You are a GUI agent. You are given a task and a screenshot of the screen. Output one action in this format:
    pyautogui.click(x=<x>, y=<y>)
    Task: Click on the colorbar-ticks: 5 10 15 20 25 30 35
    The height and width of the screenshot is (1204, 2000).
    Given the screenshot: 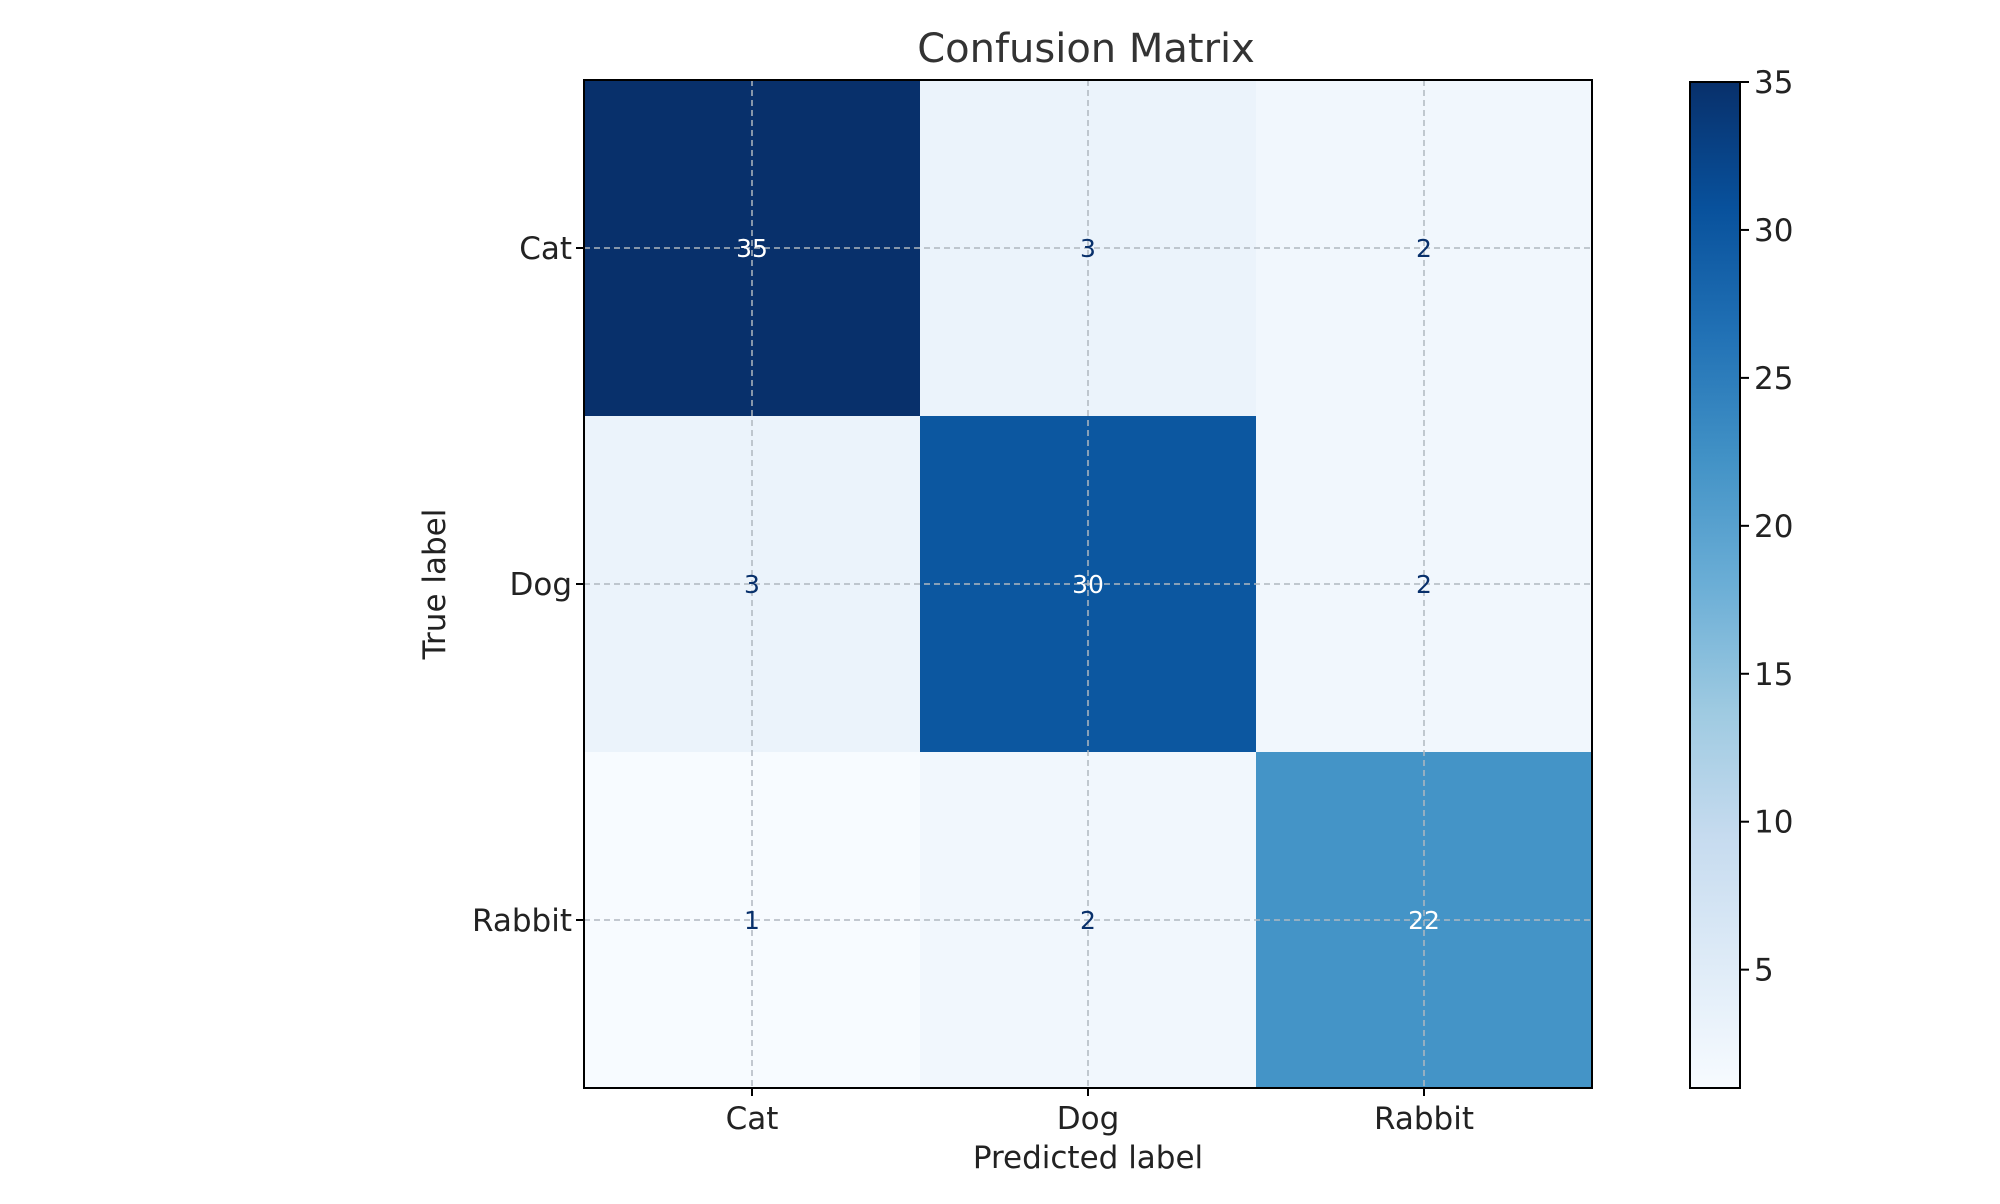 What is the action you would take?
    pyautogui.click(x=1766, y=527)
    